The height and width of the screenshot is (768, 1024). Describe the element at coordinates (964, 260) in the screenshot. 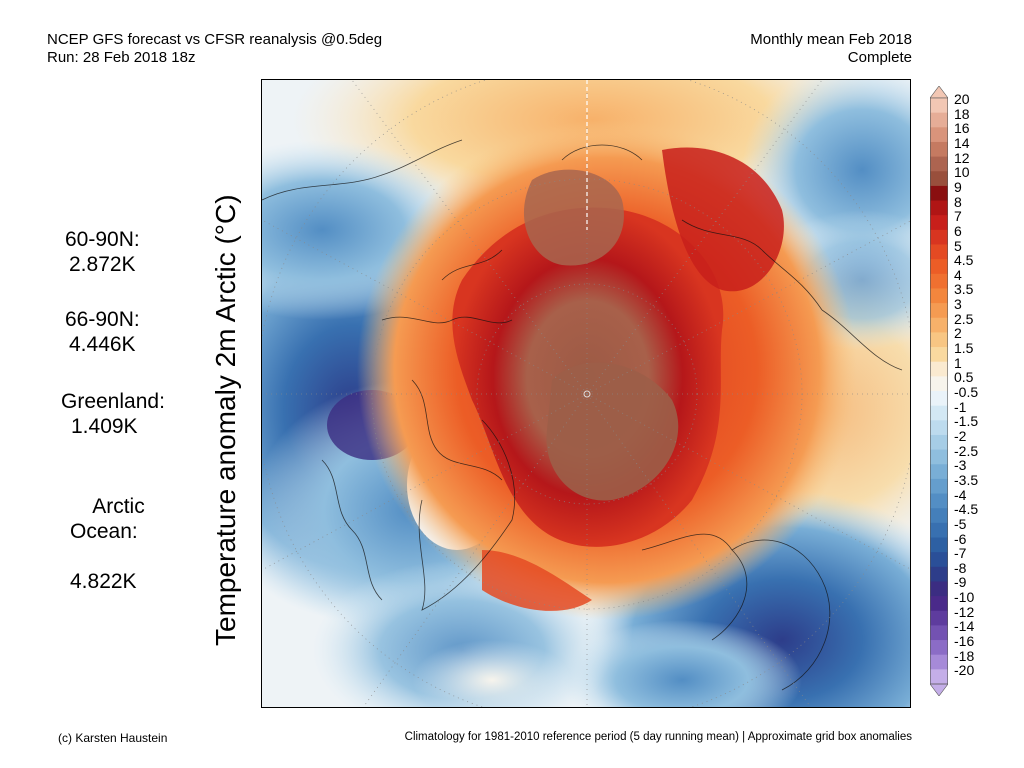

I see `colorbar-tick-label: 4.5` at that location.